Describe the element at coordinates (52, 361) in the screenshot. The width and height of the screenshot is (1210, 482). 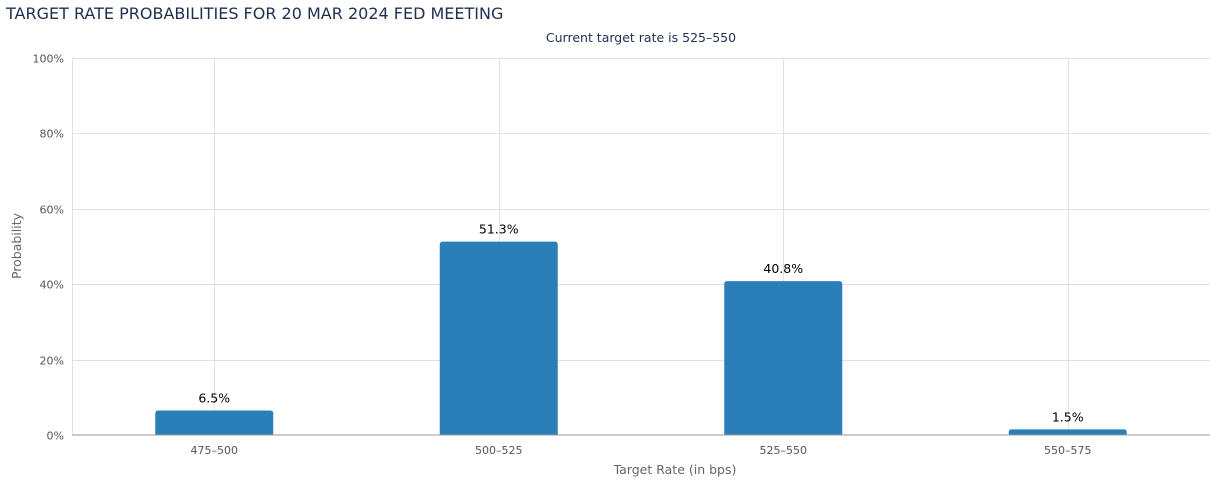
I see `y-tick-label: 20%` at that location.